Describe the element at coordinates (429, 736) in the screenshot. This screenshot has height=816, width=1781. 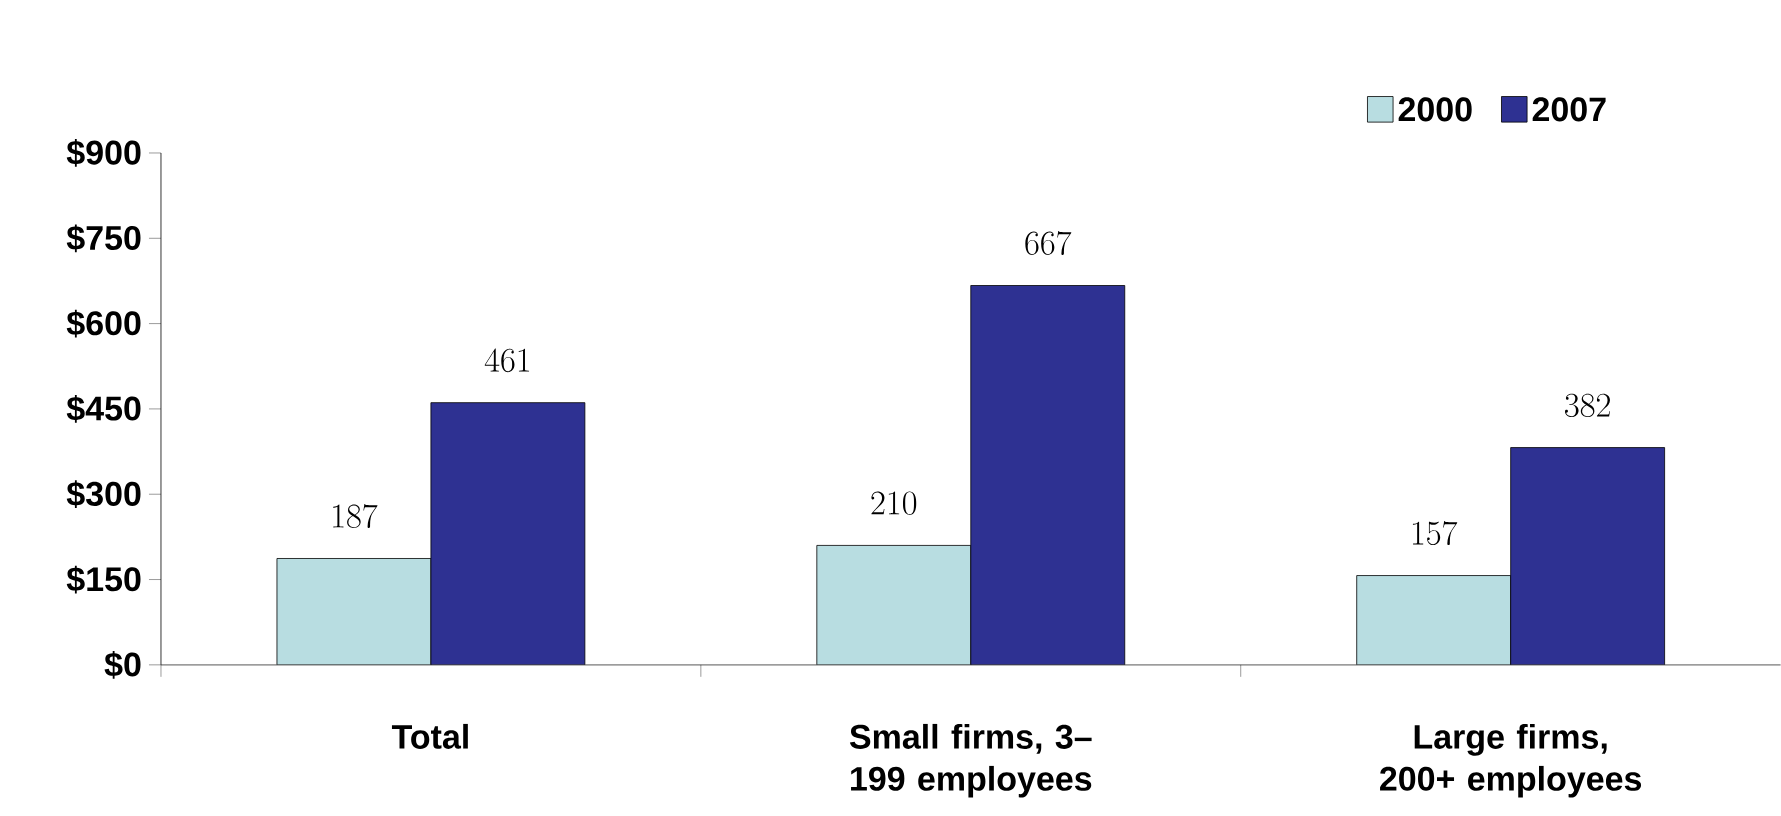
I see `x-tick-label: Total` at that location.